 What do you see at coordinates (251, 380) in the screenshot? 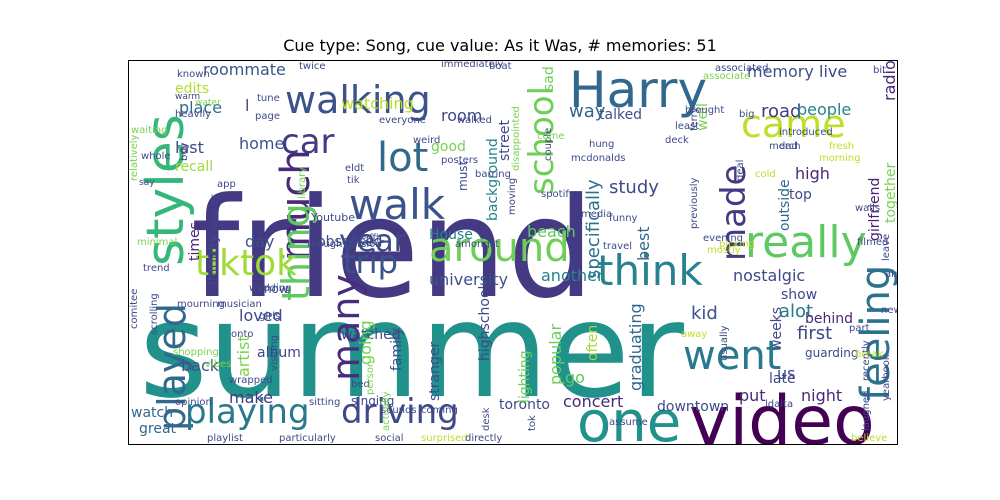
I see `word-wrapped: wrapped` at bounding box center [251, 380].